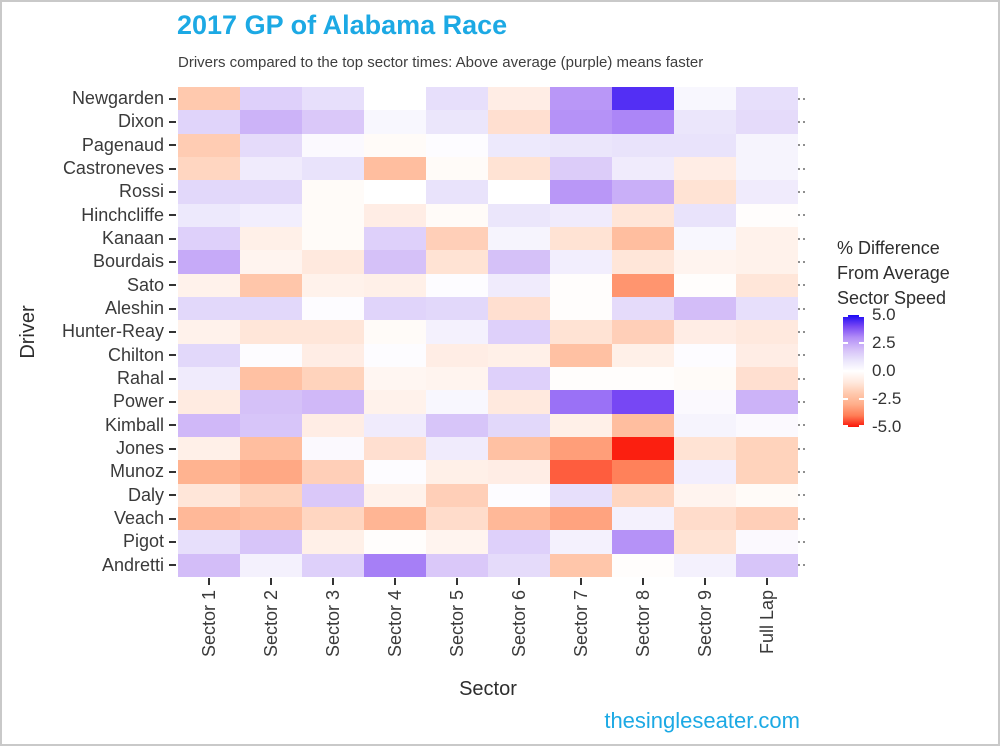 This screenshot has height=746, width=1000. Describe the element at coordinates (394, 624) in the screenshot. I see `sector-label: Sector 4` at that location.